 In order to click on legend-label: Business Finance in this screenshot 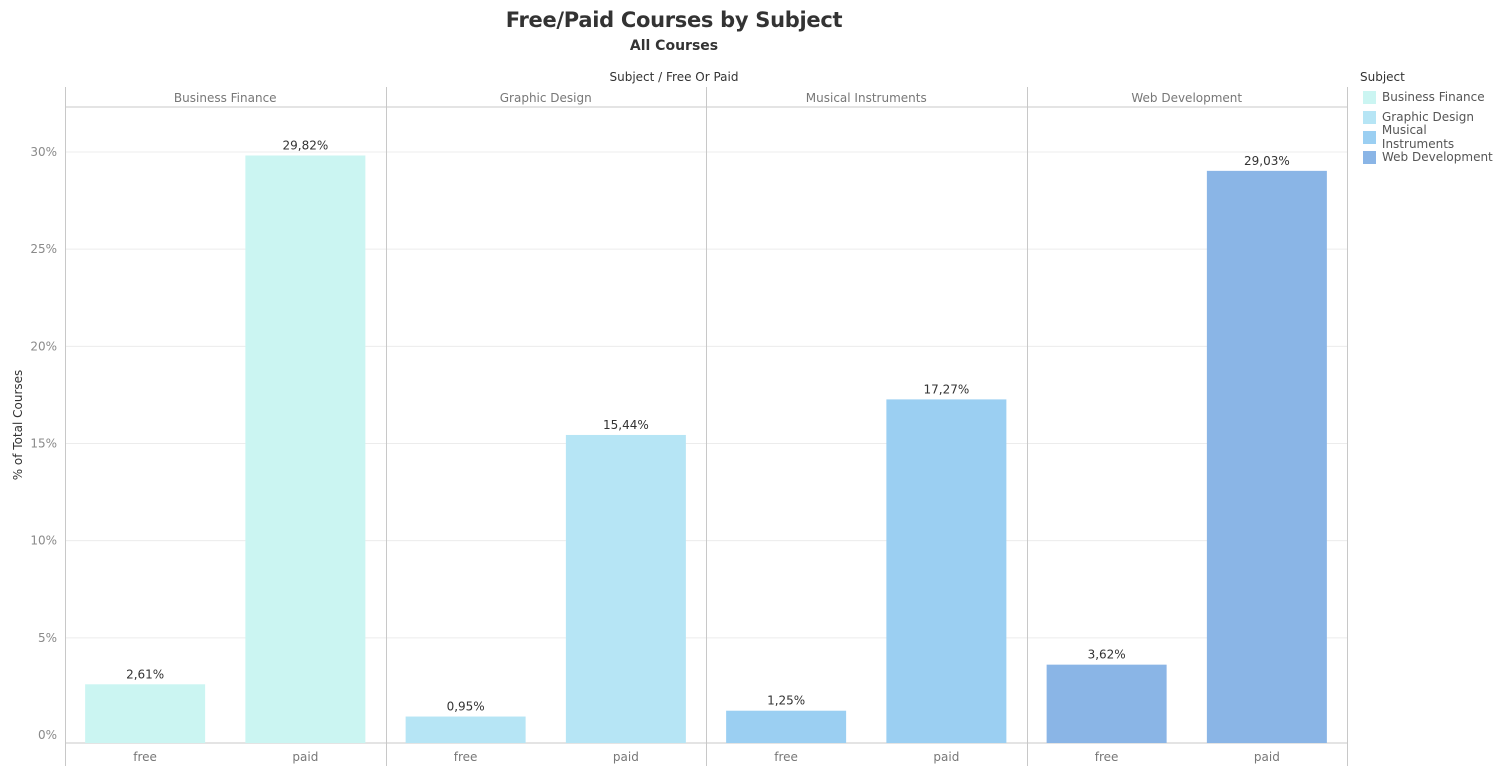, I will do `click(1433, 97)`.